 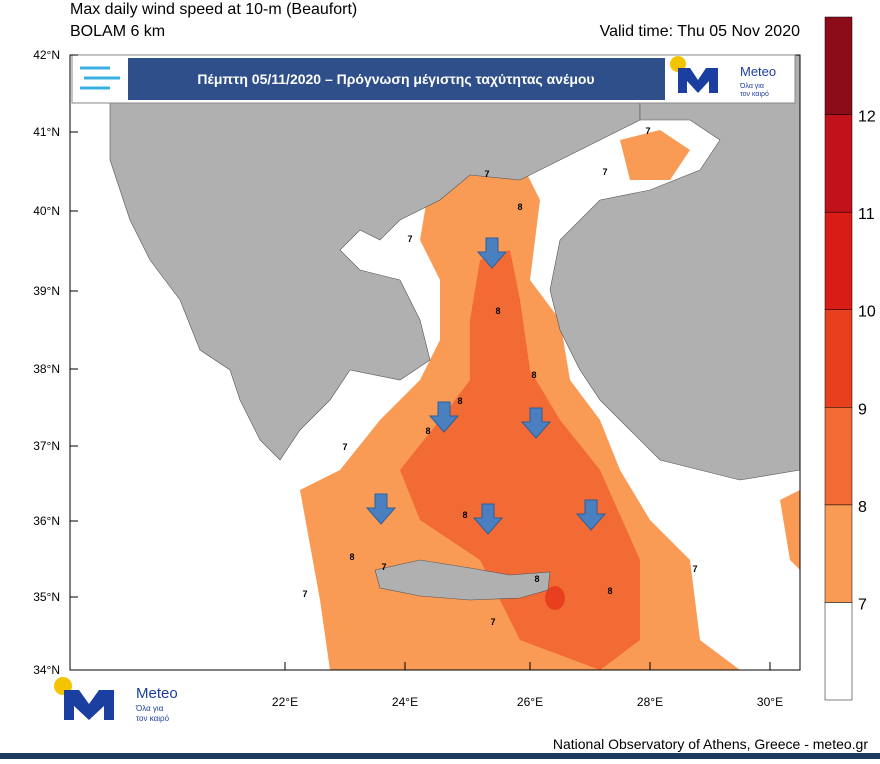 What do you see at coordinates (46, 670) in the screenshot?
I see `lat-label: 34°N` at bounding box center [46, 670].